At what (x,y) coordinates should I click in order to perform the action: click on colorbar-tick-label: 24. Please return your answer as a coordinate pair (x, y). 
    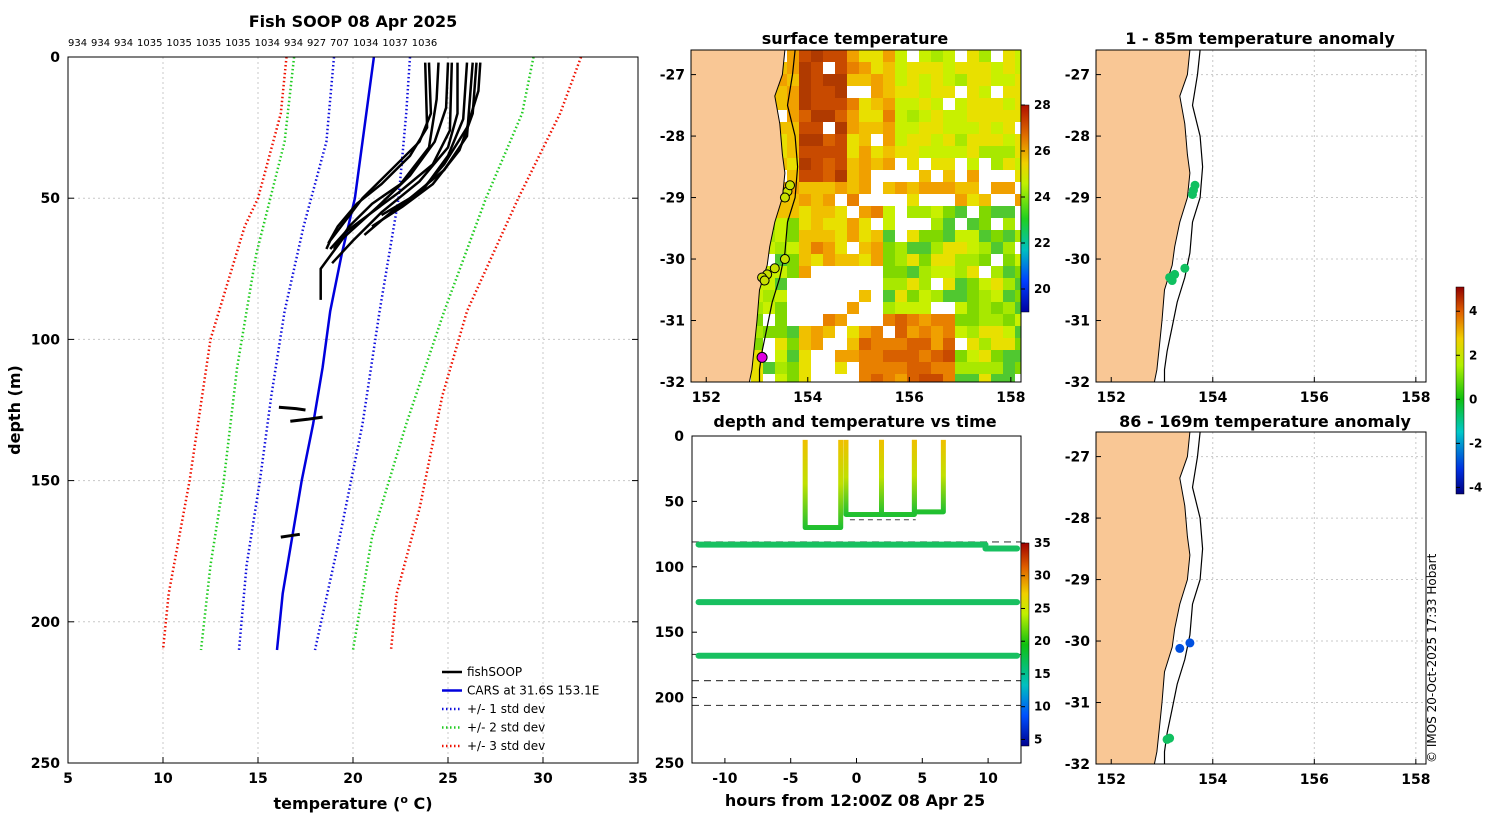
    Looking at the image, I should click on (1042, 197).